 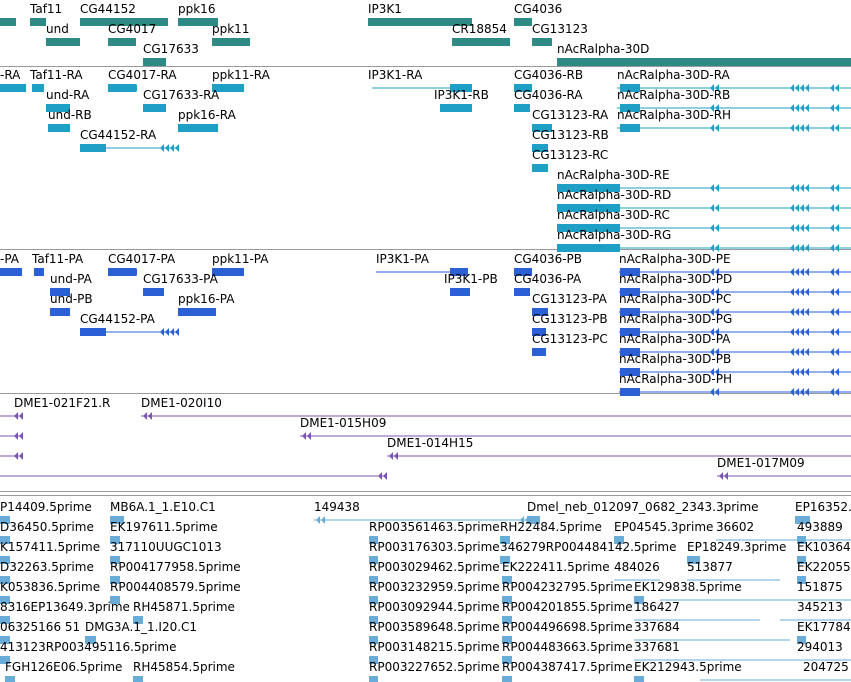 I want to click on cds-feature: CG13123-PC, so click(x=425, y=345).